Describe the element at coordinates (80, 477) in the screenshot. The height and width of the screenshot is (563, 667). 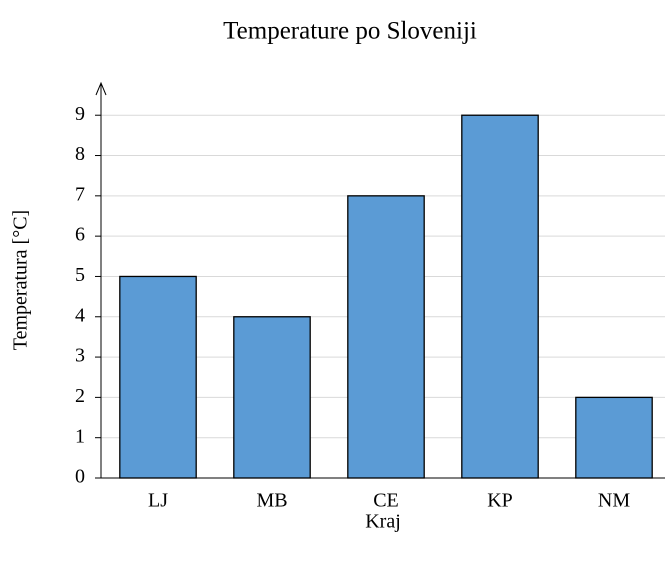
I see `y-tick-label: 0` at that location.